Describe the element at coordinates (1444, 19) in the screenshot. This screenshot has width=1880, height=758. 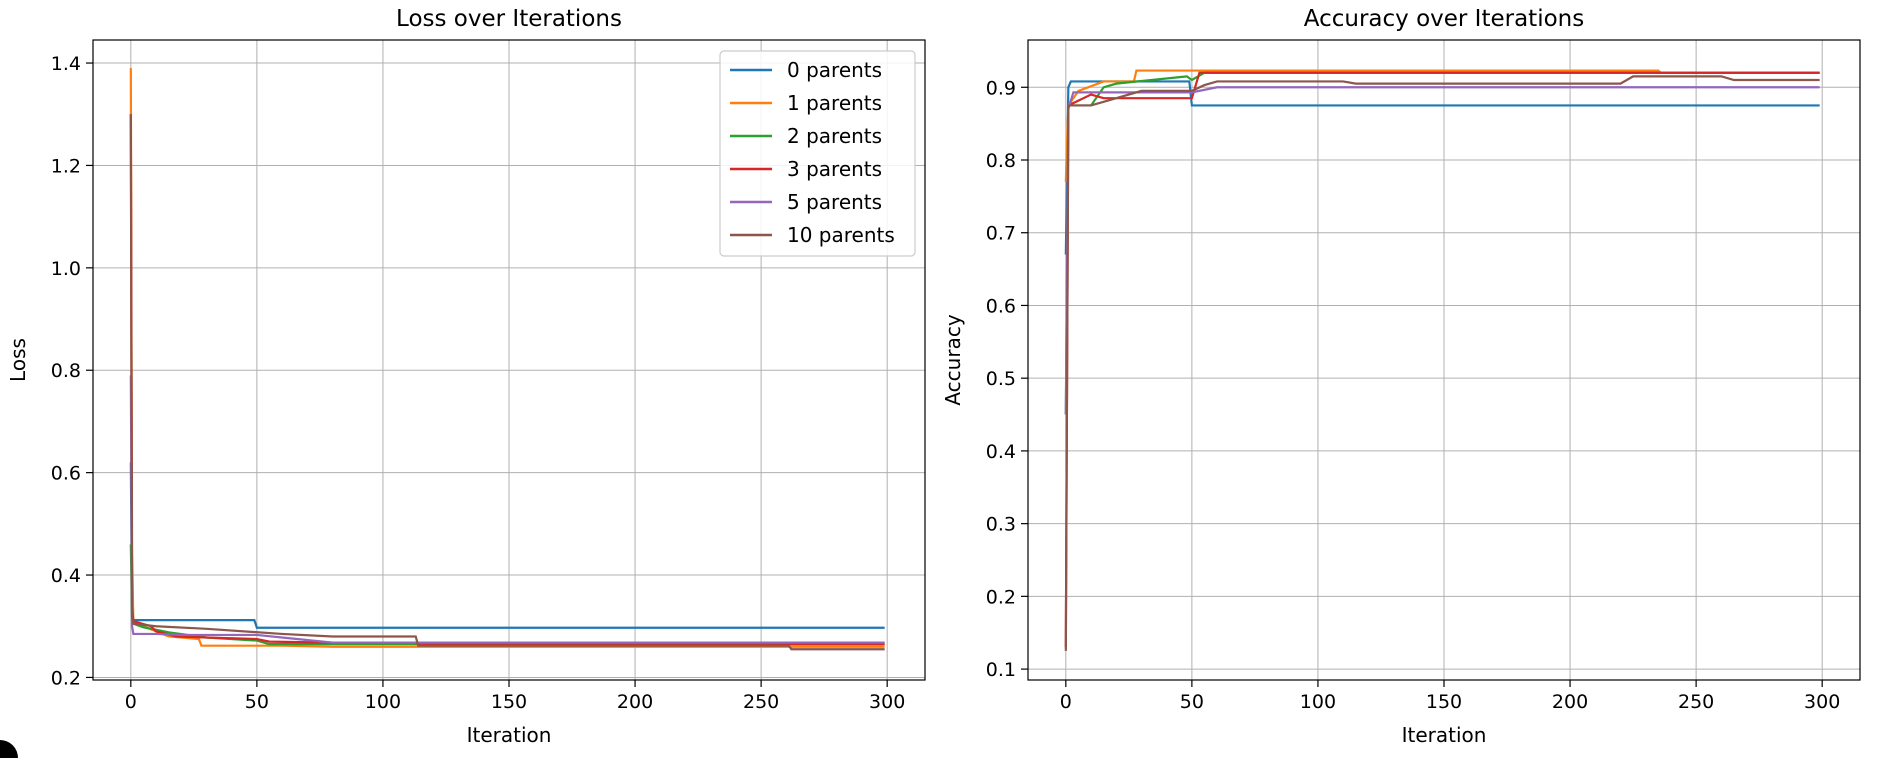
I see `chart-title: Accuracy over Iterations` at that location.